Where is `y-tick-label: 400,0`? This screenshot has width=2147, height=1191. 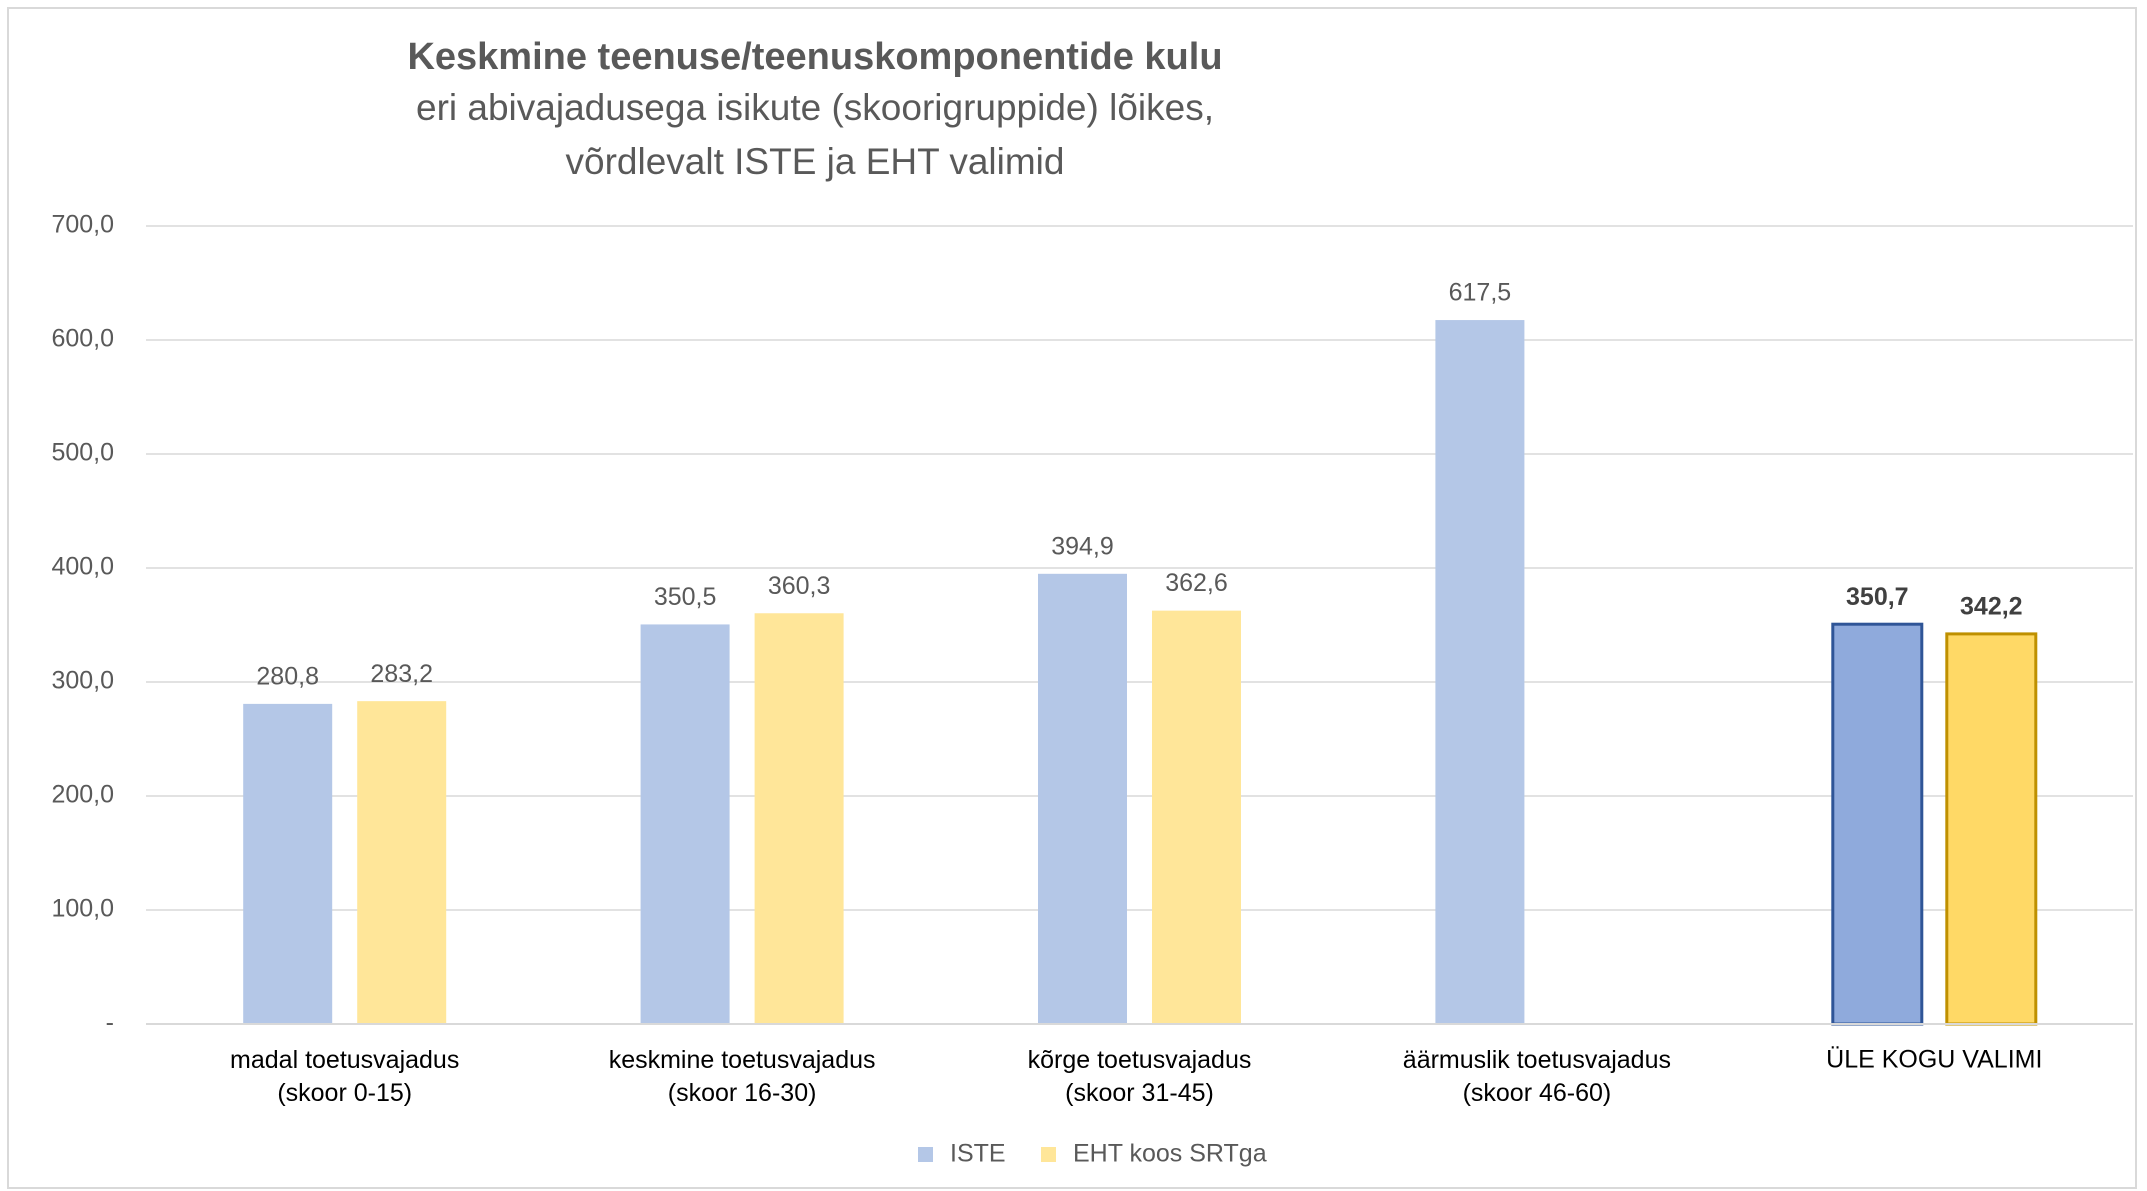
y-tick-label: 400,0 is located at coordinates (82, 567).